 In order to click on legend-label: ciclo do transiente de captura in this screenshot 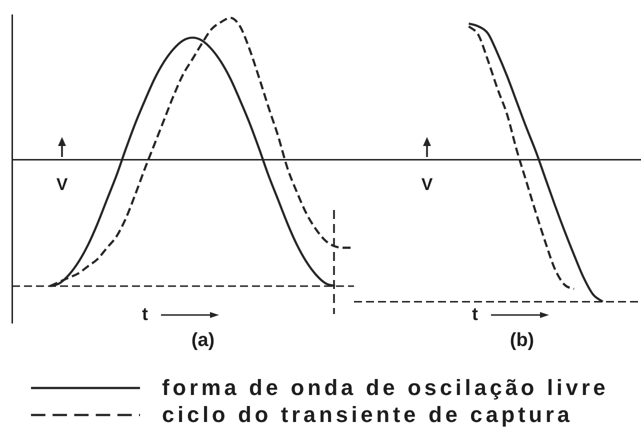, I will do `click(367, 414)`.